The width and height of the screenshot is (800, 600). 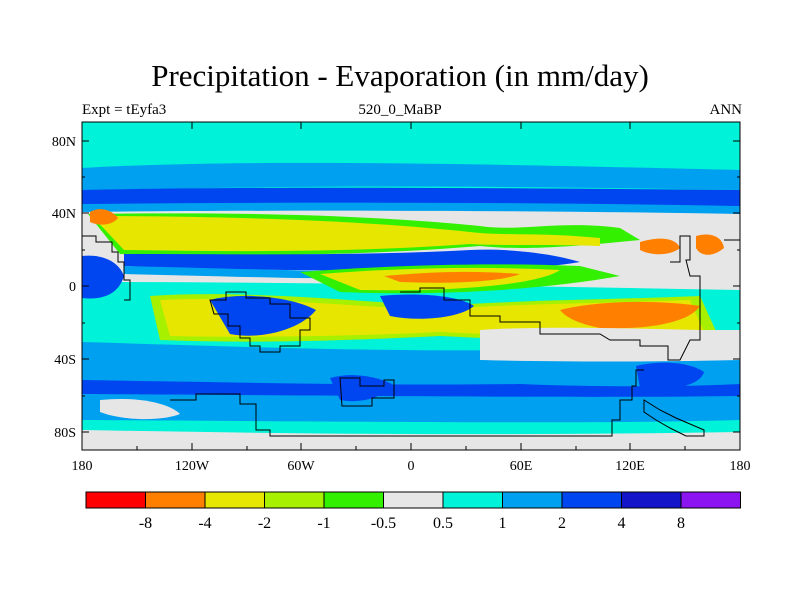 I want to click on patch-blue-atlantic, so click(x=361, y=388).